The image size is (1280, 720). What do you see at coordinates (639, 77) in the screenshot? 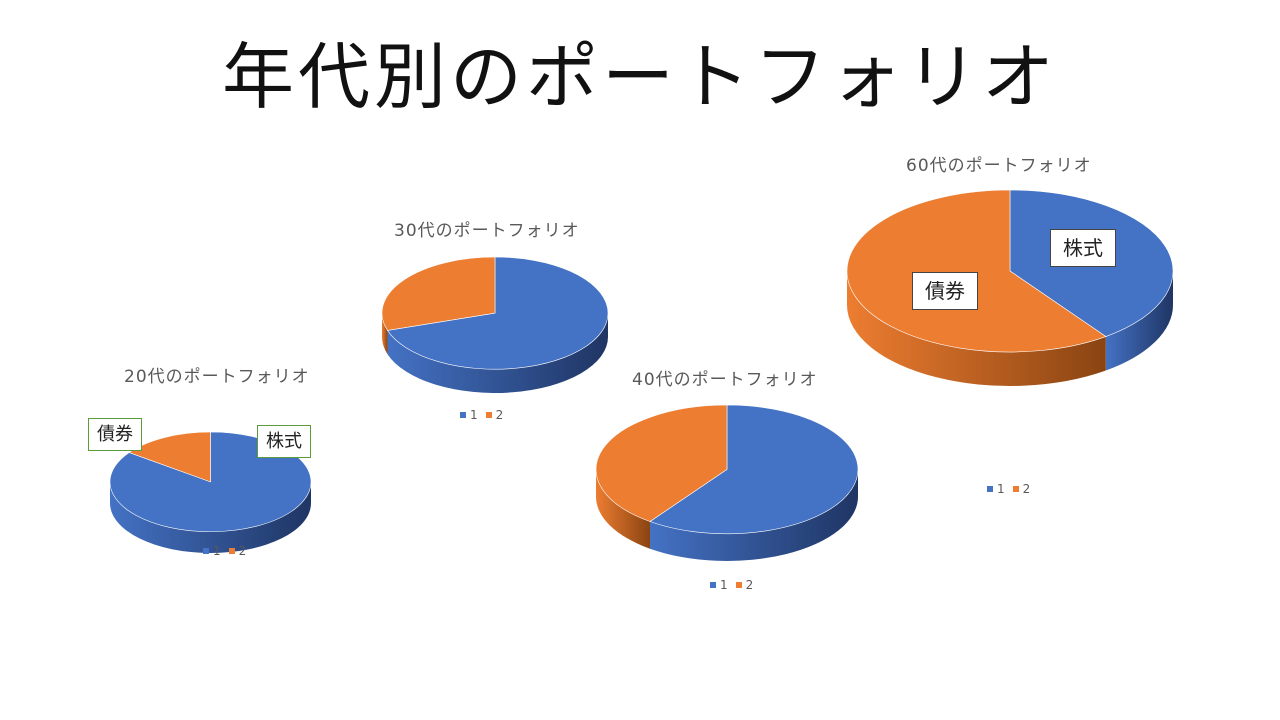
I see `slide-title: 年代別のポートフォリオ` at bounding box center [639, 77].